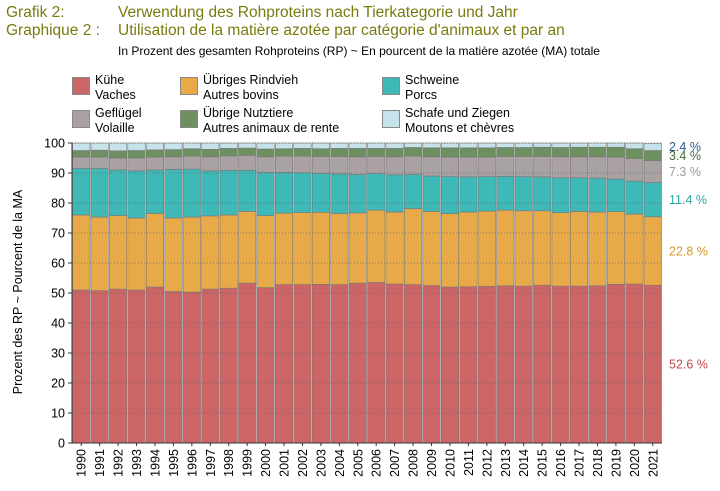 This screenshot has width=720, height=491. What do you see at coordinates (266, 463) in the screenshot?
I see `x-tick-label-2000: 2000` at bounding box center [266, 463].